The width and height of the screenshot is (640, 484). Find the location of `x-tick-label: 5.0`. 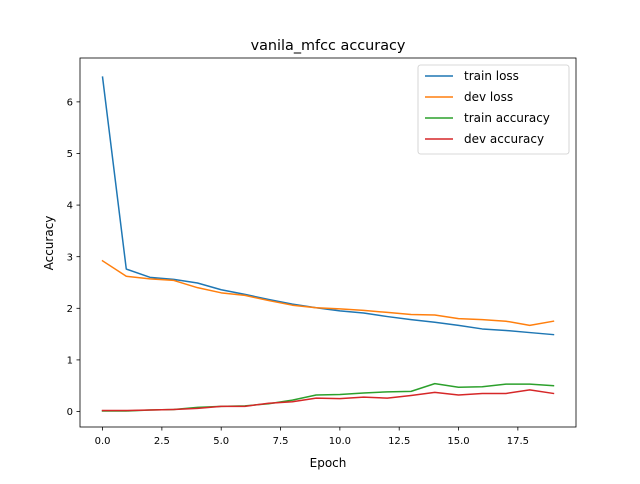

x-tick-label: 5.0 is located at coordinates (221, 441).